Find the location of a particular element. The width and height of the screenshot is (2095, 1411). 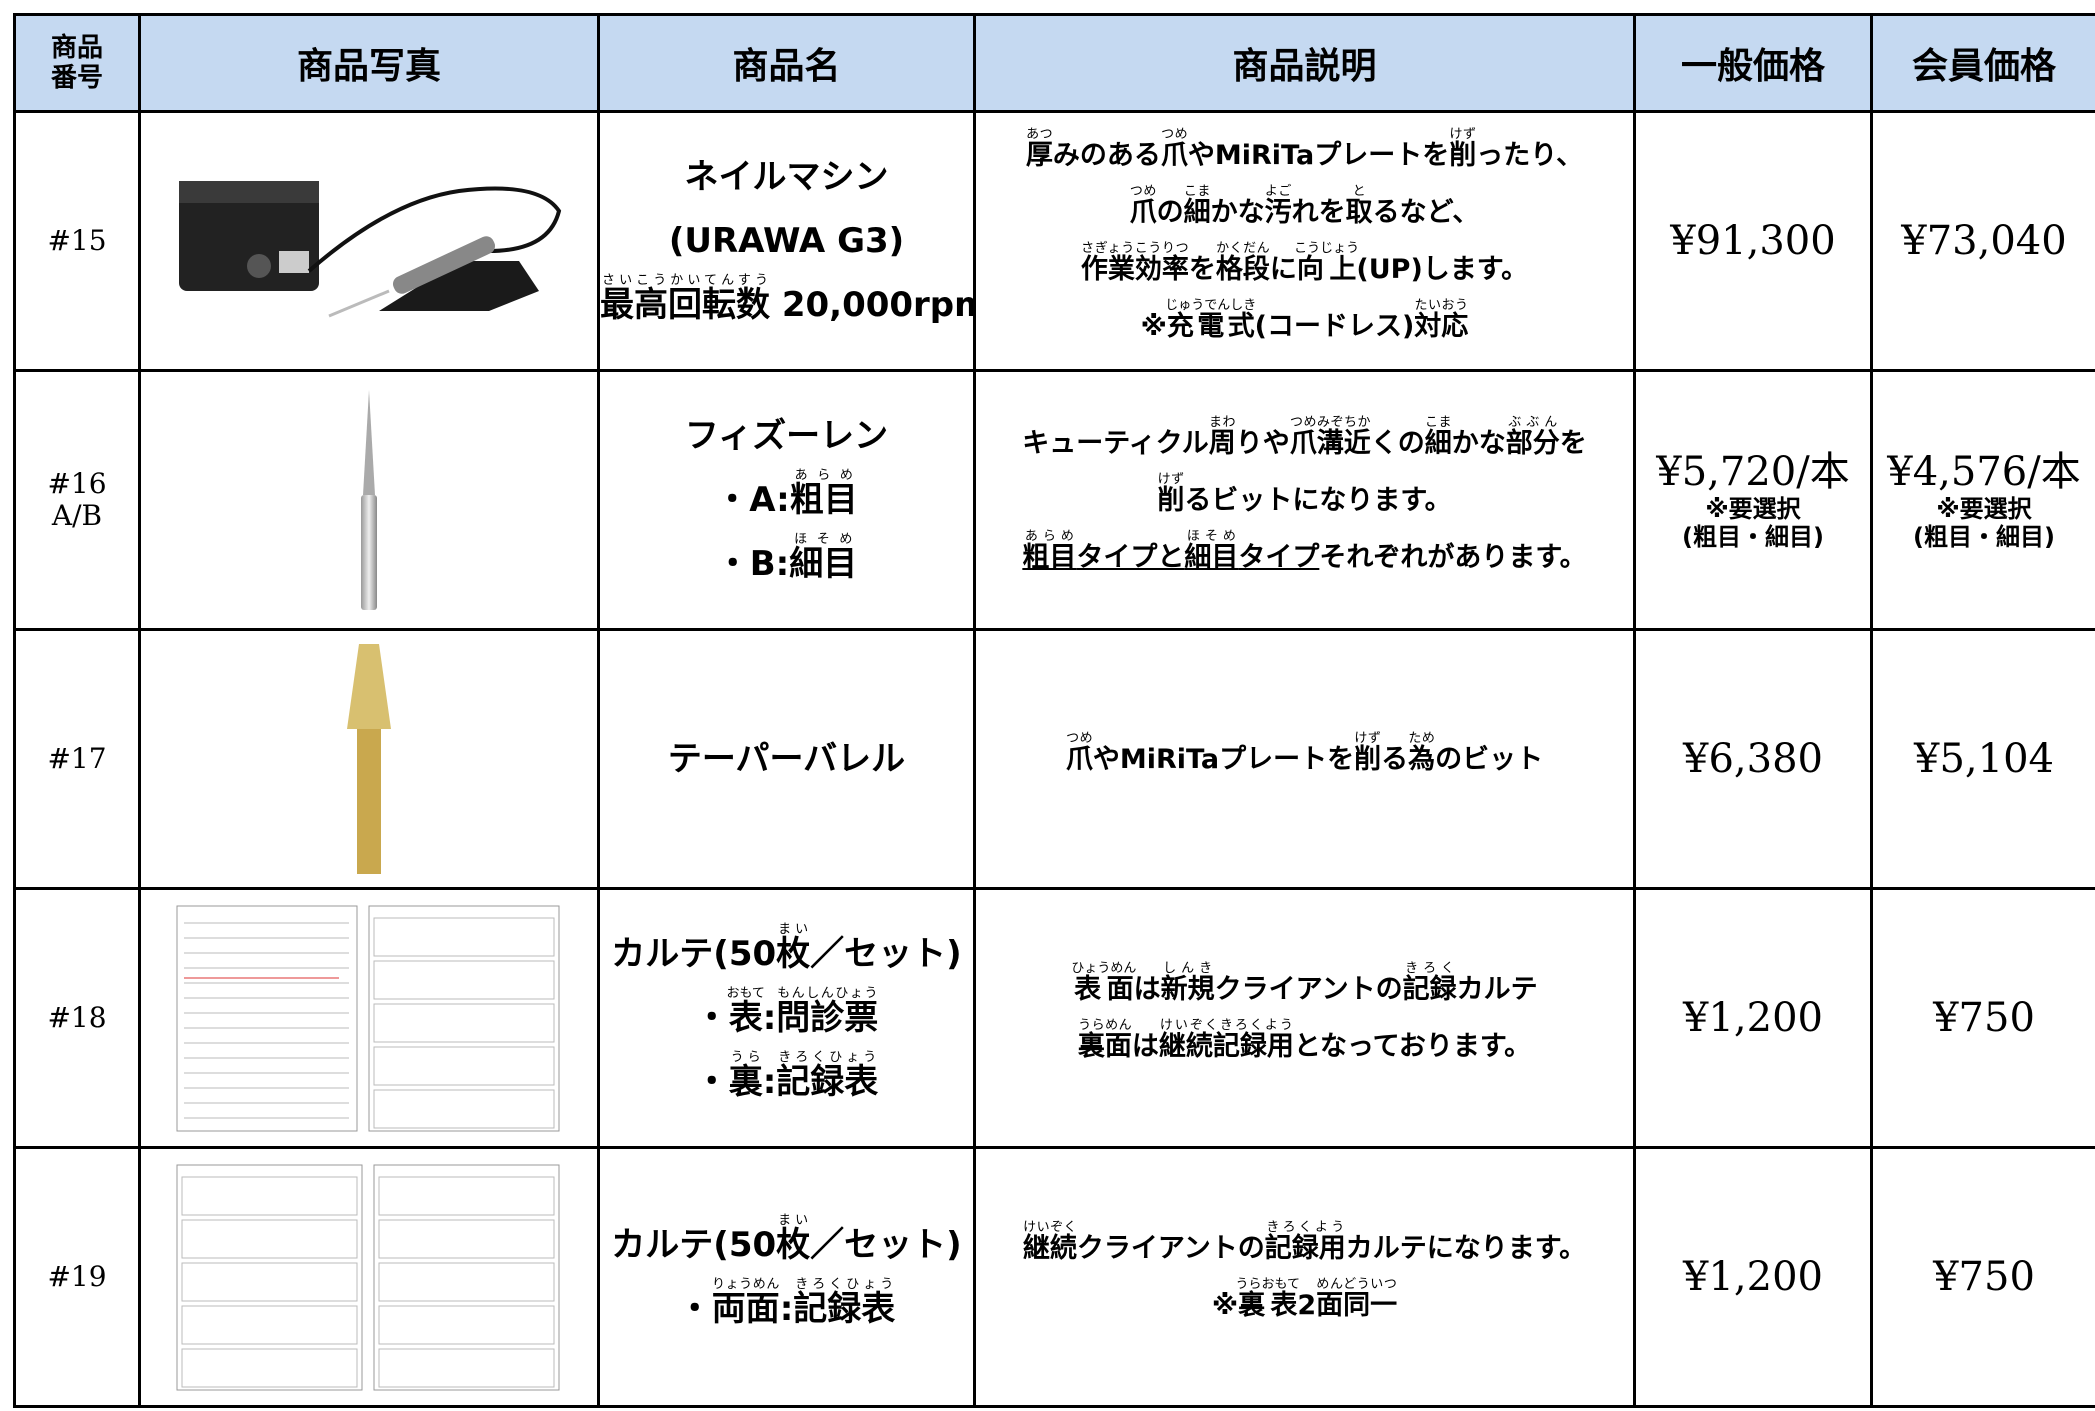

text-segment: カルテになります。 is located at coordinates (1466, 1248).